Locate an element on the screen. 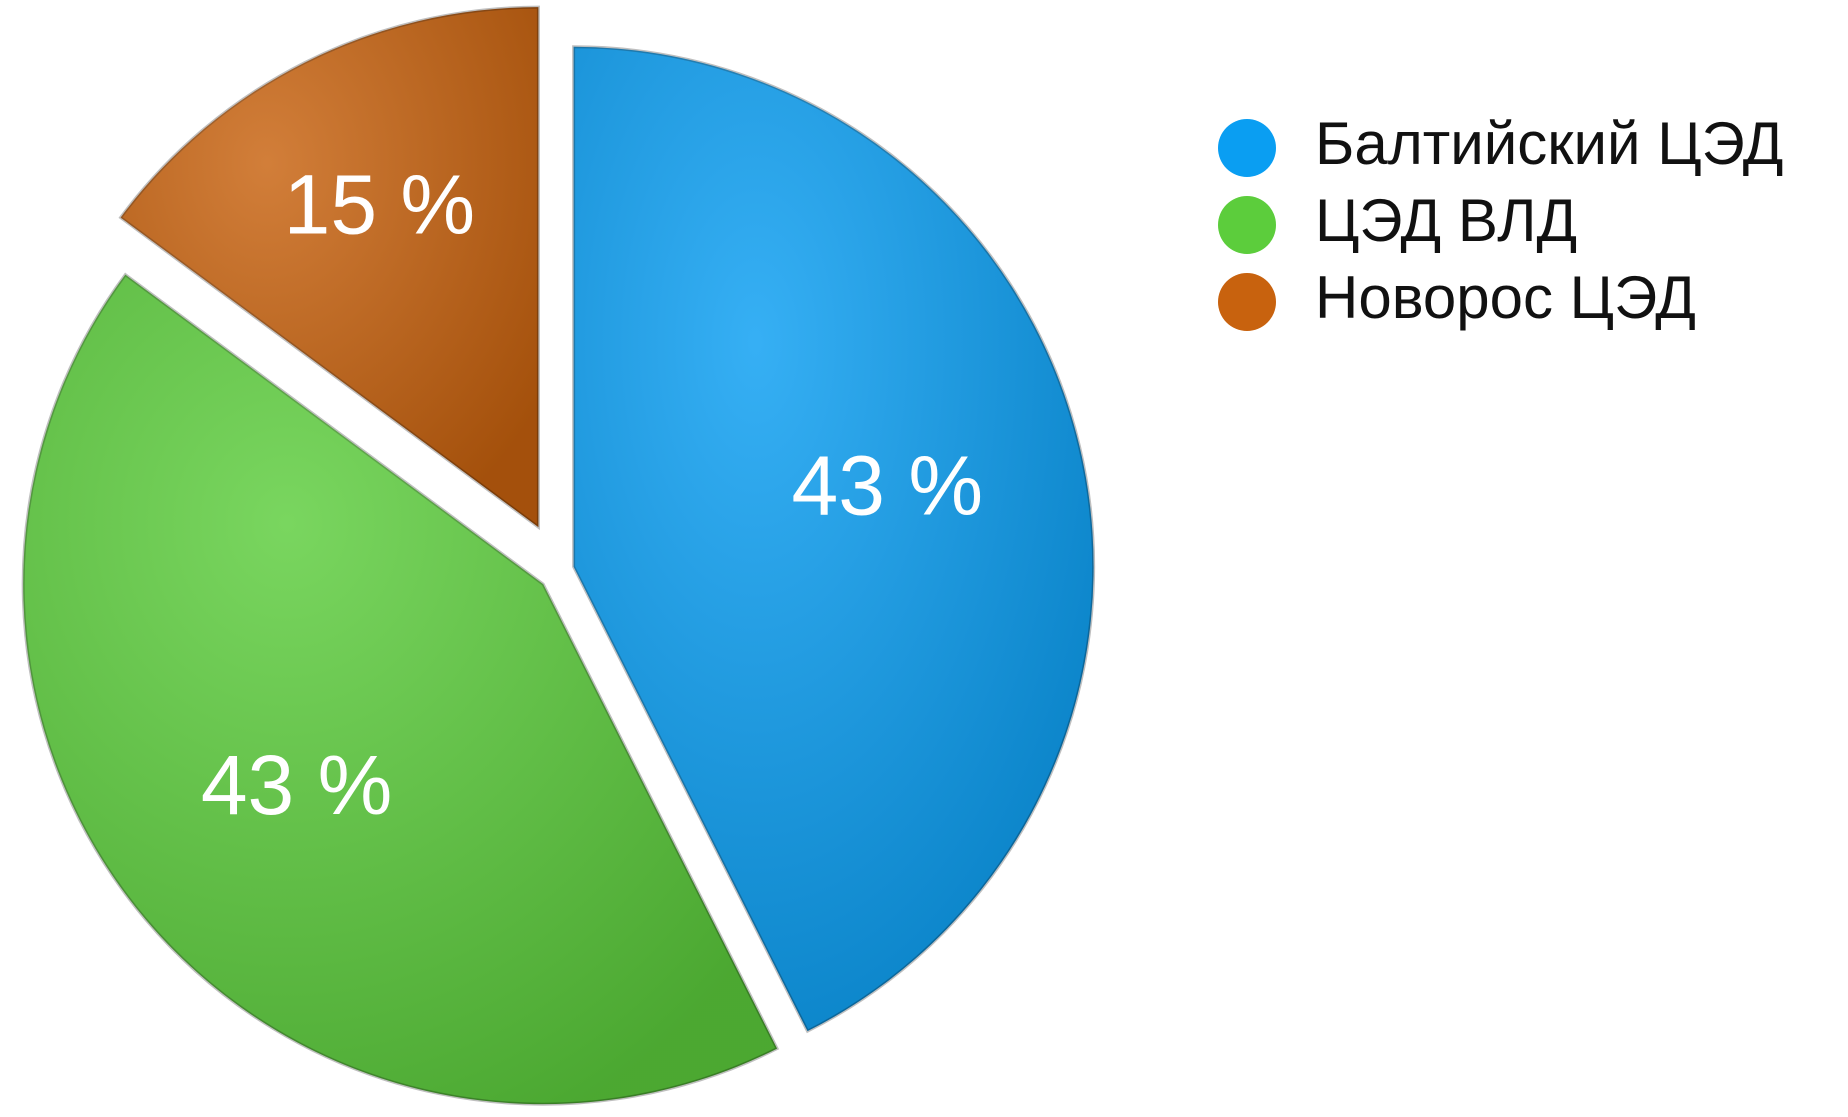  legend-label: Балтийский ЦЭД is located at coordinates (1549, 143).